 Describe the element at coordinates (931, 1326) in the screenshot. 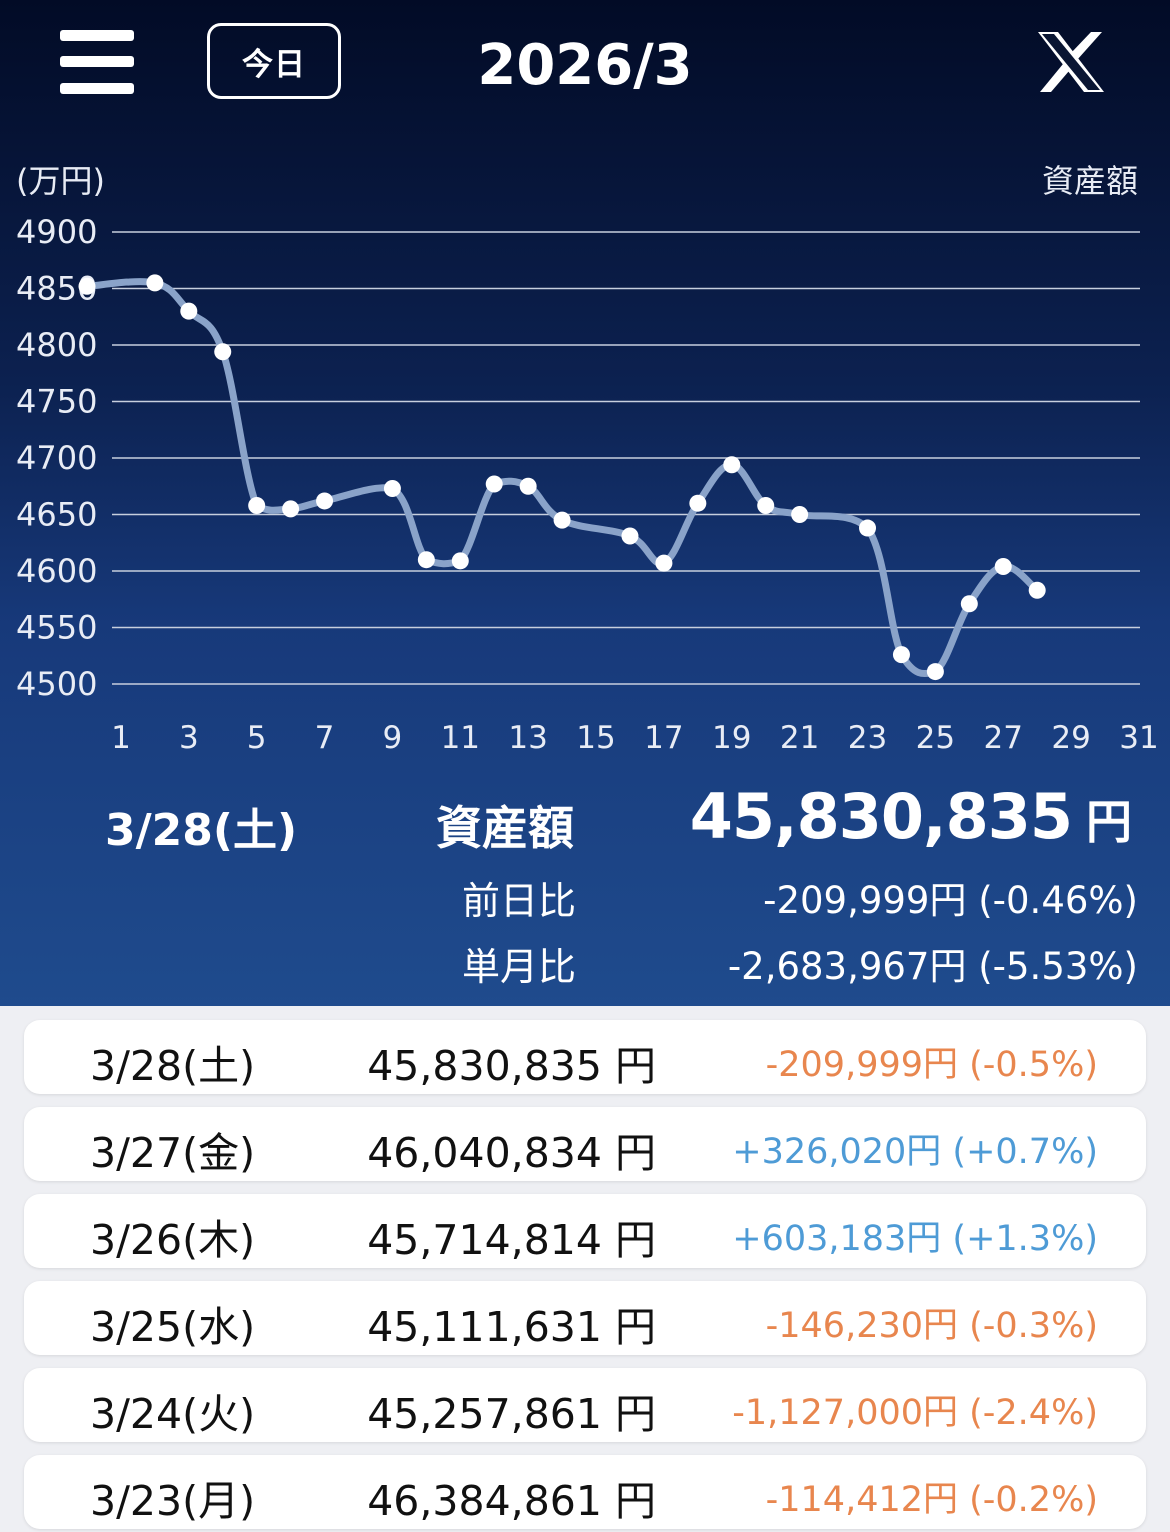

I see `row-change: -146,230円 (-0.3%)` at that location.